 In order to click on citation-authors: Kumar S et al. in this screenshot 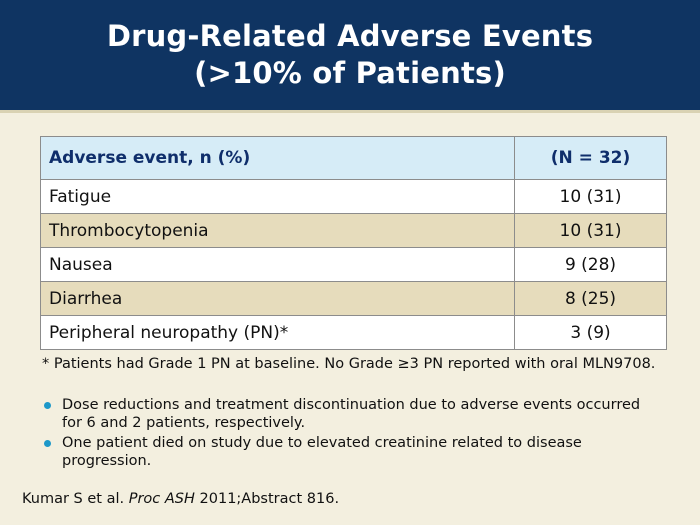, I will do `click(73, 499)`.